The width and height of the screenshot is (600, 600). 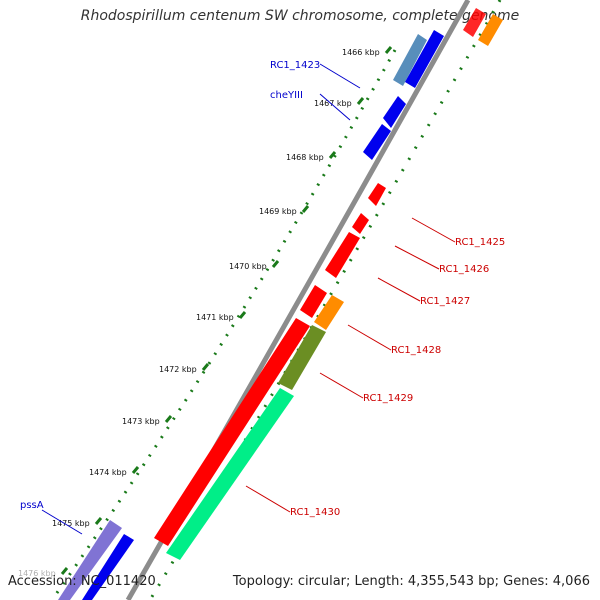 What do you see at coordinates (329, 312) in the screenshot?
I see `gene-rc1-1428-block` at bounding box center [329, 312].